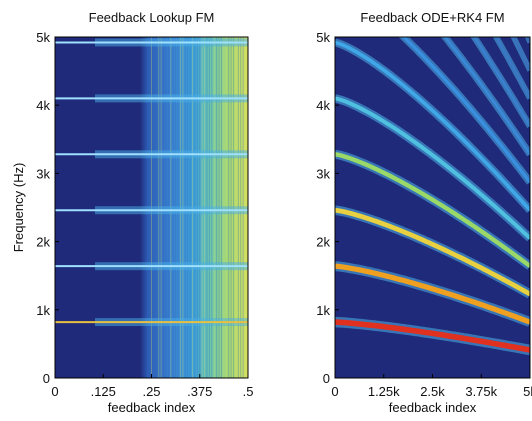 The width and height of the screenshot is (532, 421). I want to click on x-tick-label: .375, so click(199, 391).